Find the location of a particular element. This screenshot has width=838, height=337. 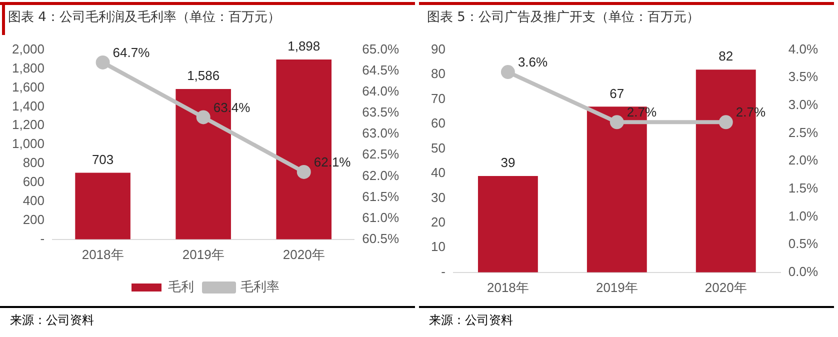

data-label: 703 is located at coordinates (103, 159).